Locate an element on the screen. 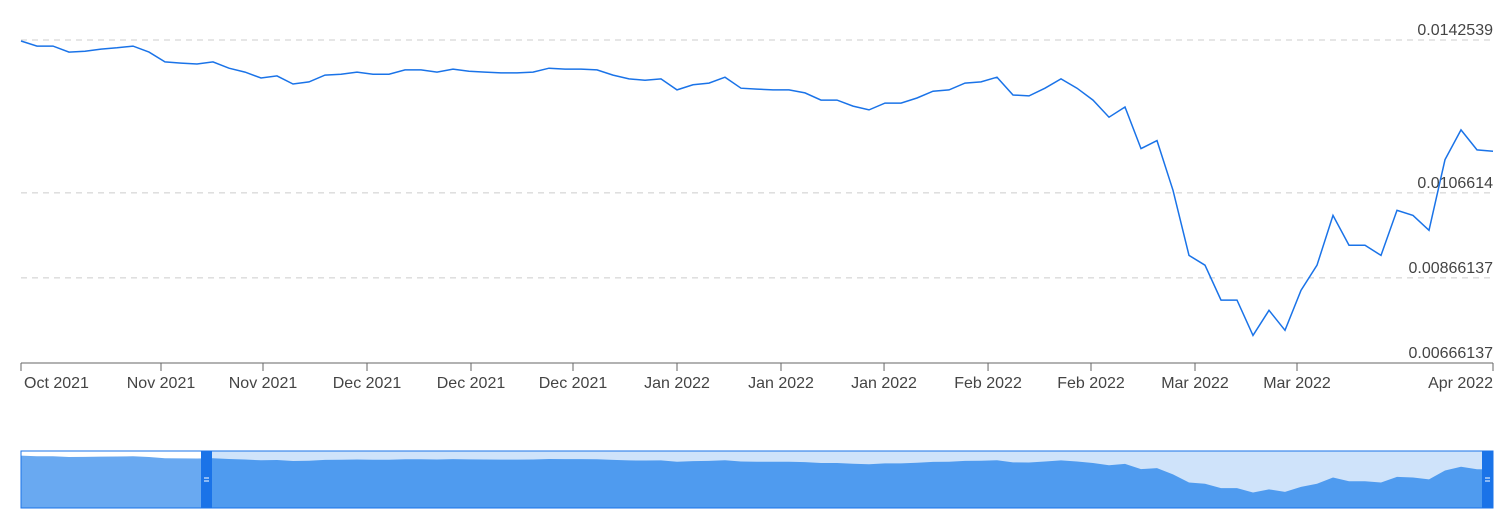 Image resolution: width=1500 pixels, height=515 pixels. navigator-unselected is located at coordinates (114, 479).